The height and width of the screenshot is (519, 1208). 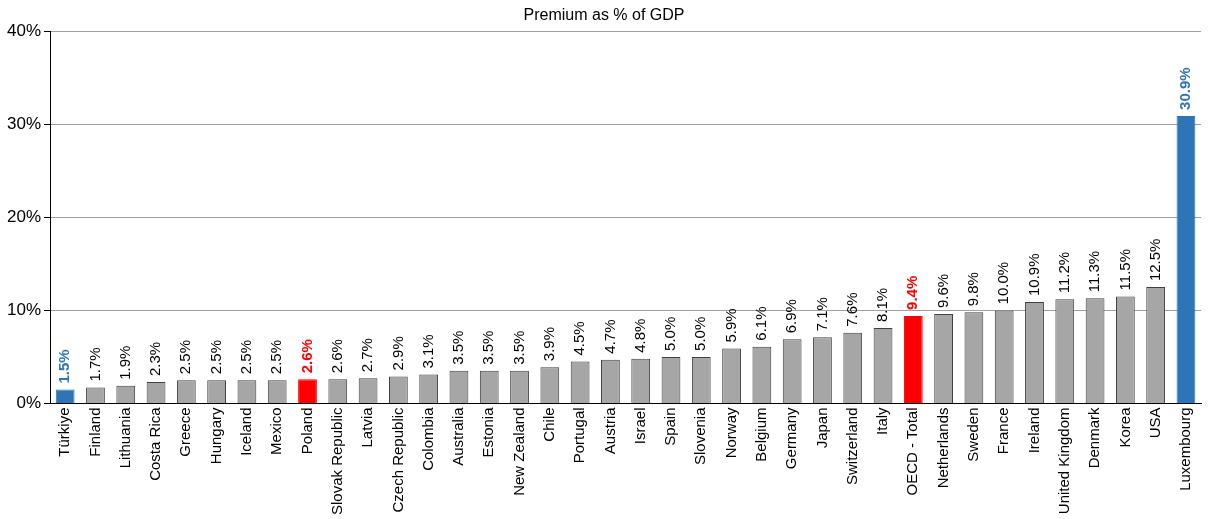 I want to click on x-tick-label: Belgium, so click(x=761, y=434).